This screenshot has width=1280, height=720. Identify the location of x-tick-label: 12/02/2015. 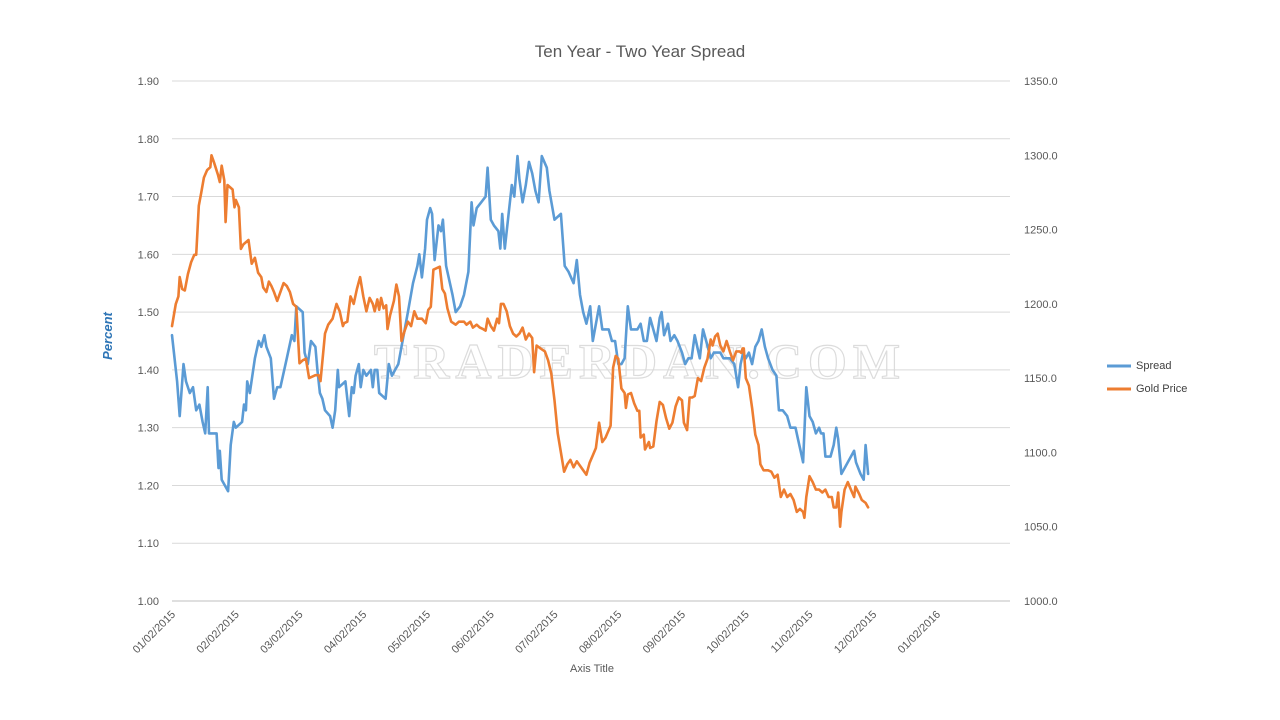
(855, 632).